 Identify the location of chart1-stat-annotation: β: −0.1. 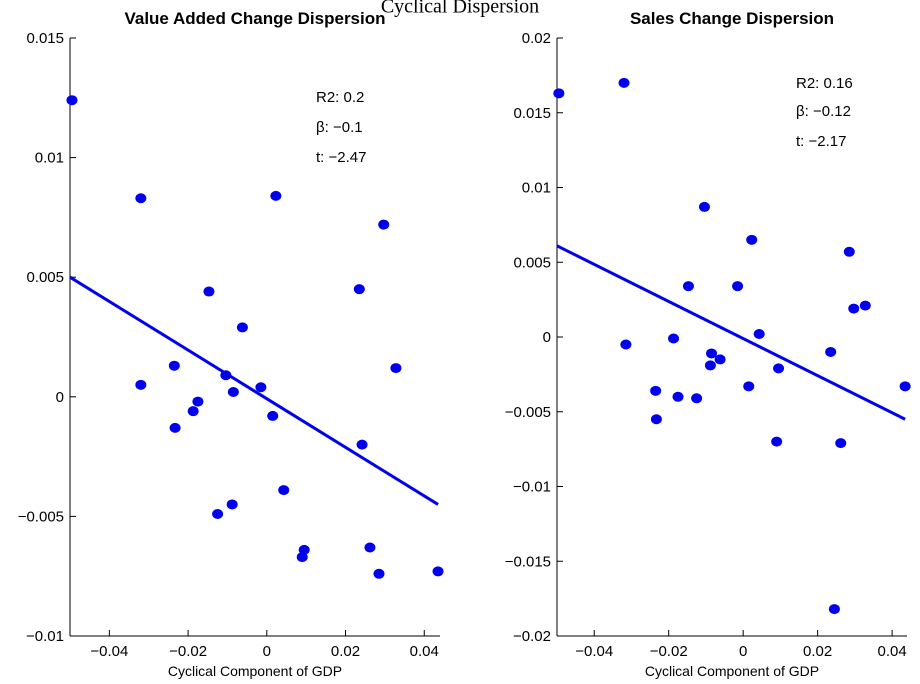
(339, 127).